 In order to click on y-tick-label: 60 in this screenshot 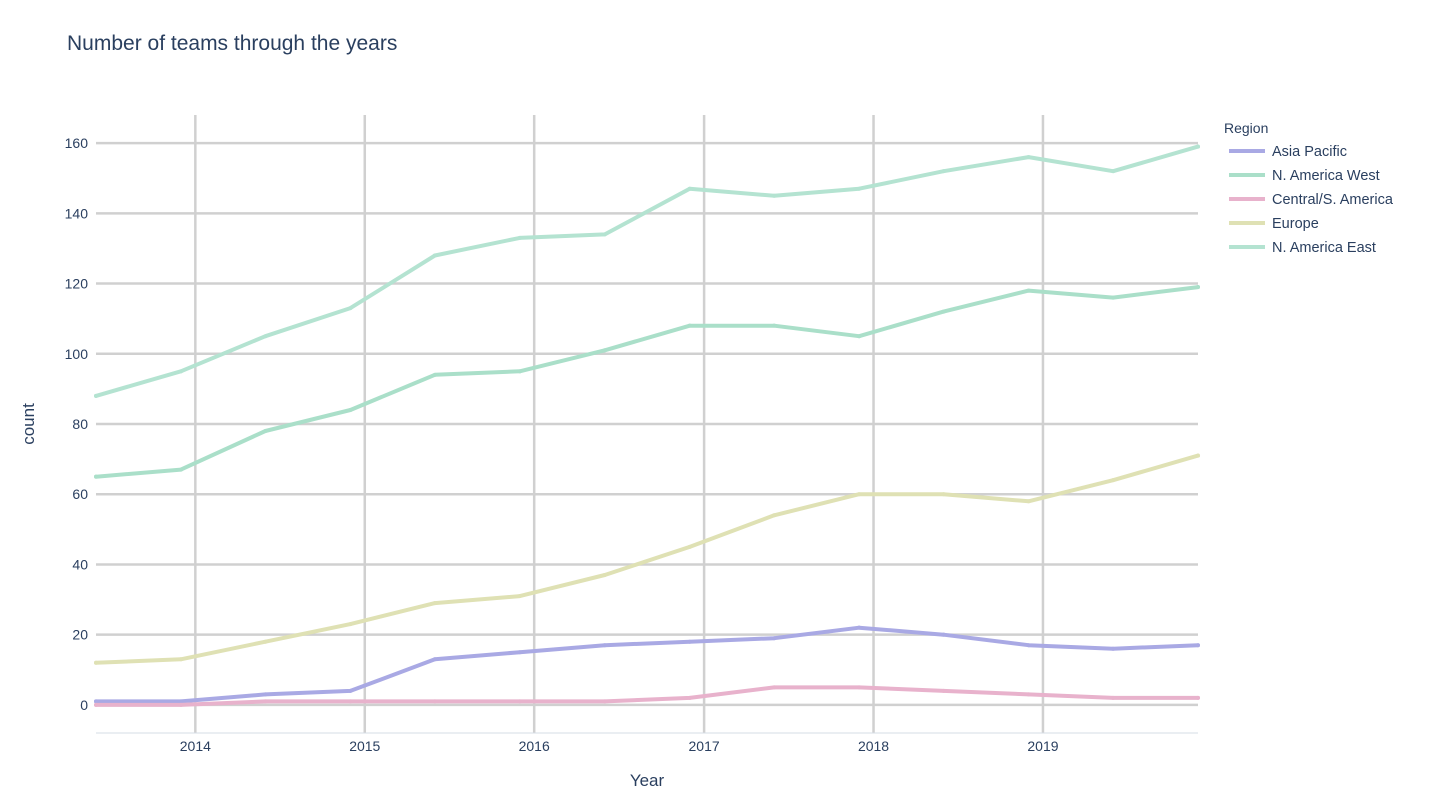, I will do `click(80, 494)`.